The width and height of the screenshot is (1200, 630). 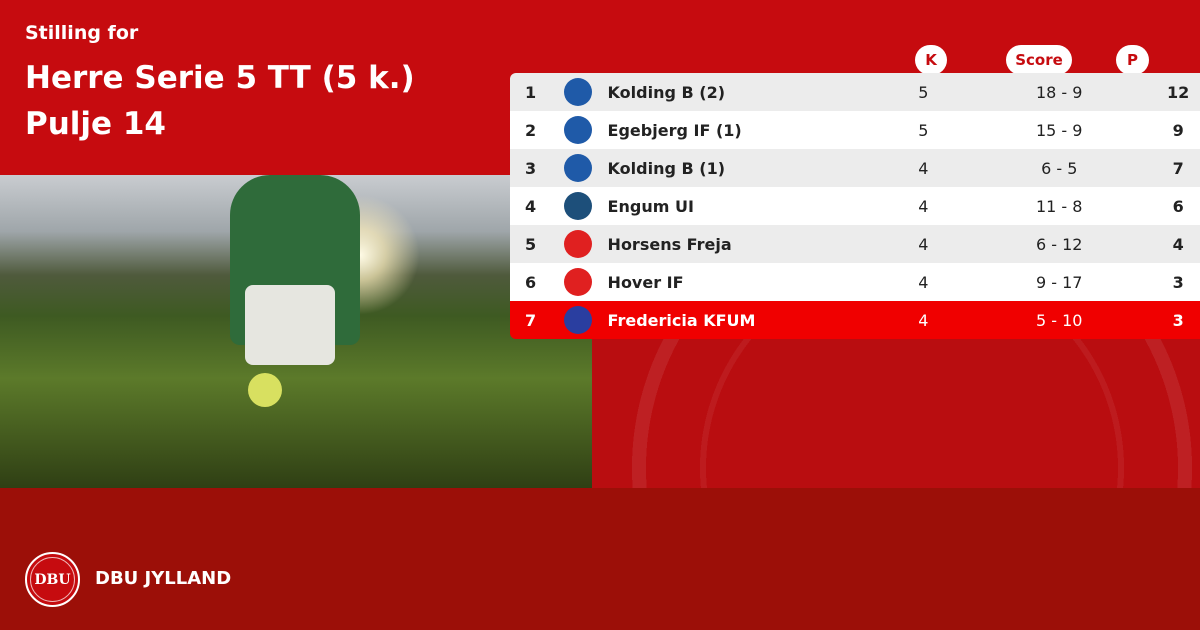 I want to click on table-row: 2 Egebjerg IF (1) 5 15 - 9 9, so click(x=855, y=130).